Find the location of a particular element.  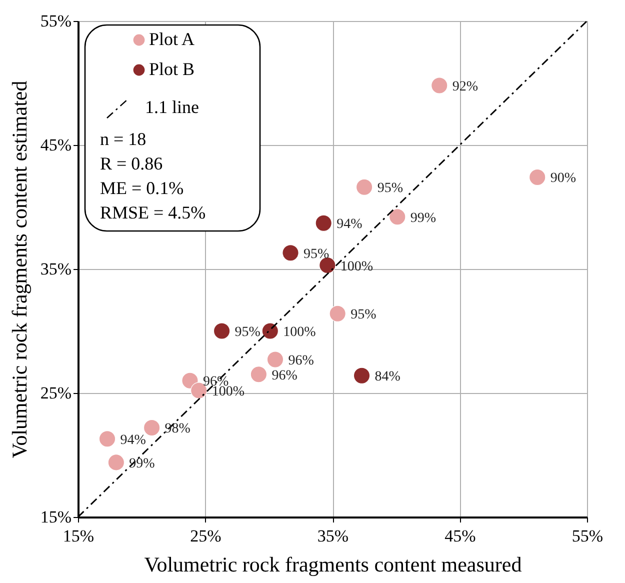

y-tick-label: 15% is located at coordinates (56, 517).